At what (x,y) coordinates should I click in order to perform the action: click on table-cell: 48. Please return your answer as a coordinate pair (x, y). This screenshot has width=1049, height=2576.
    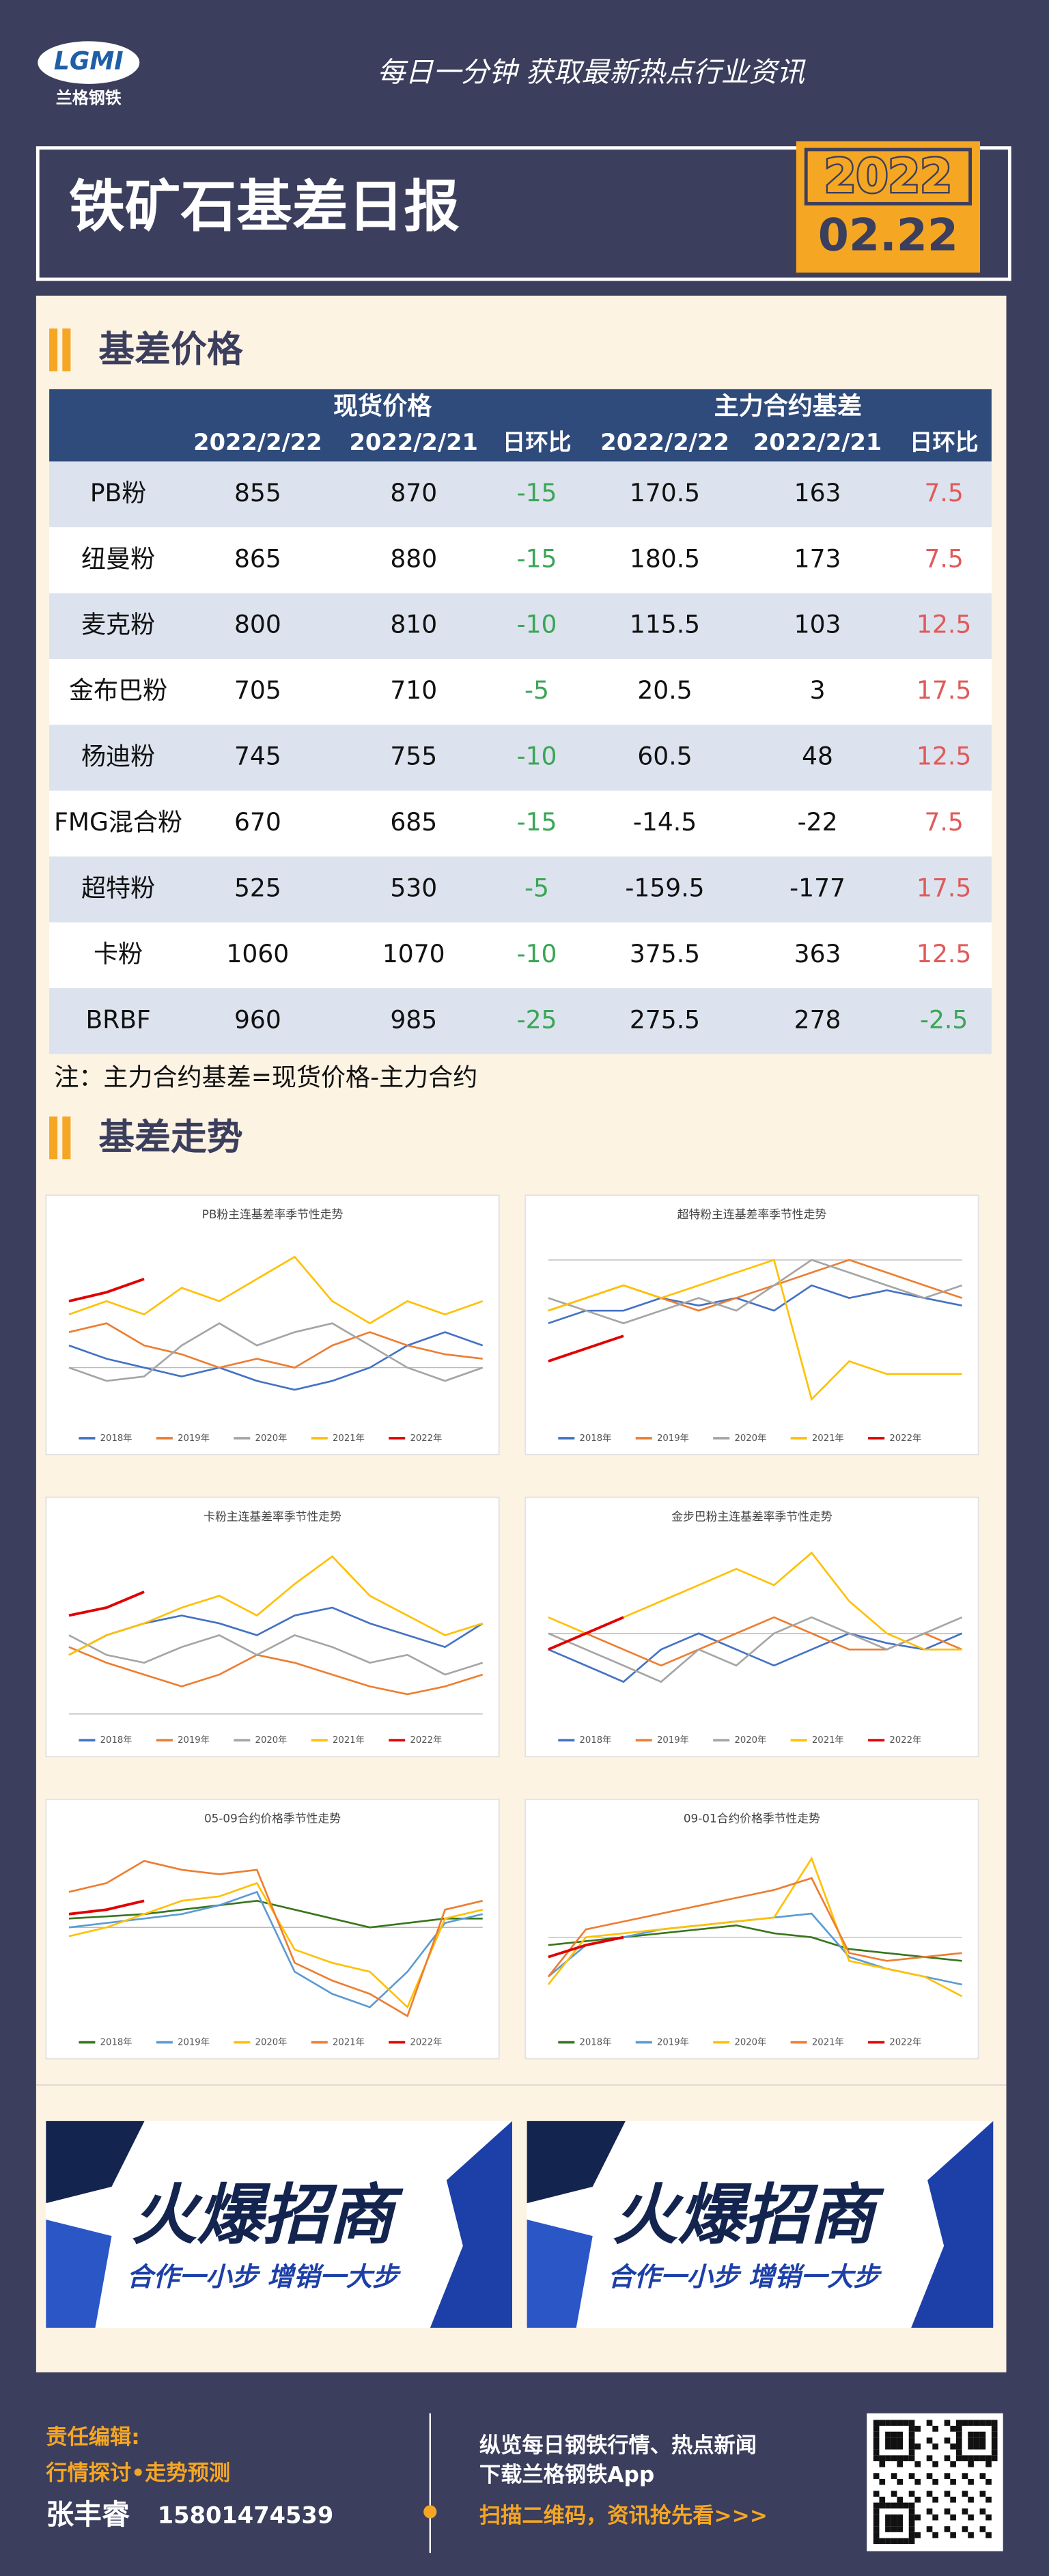
    Looking at the image, I should click on (818, 757).